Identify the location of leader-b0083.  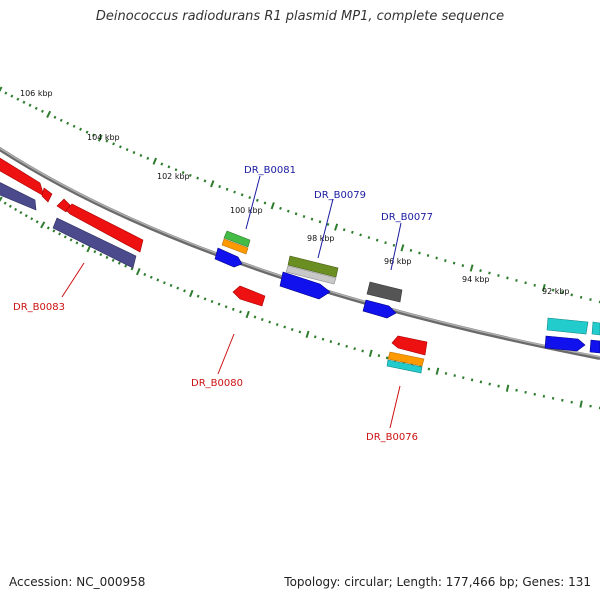
(73, 280).